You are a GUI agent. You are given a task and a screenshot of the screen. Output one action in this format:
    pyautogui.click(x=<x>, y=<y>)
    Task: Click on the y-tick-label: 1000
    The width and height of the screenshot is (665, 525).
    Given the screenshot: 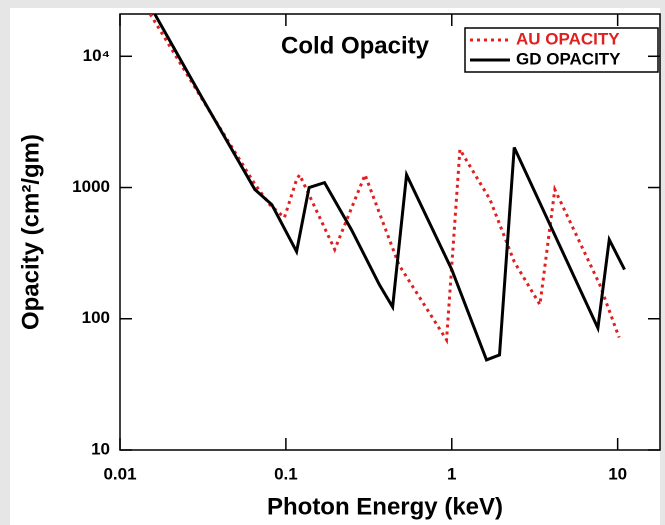 What is the action you would take?
    pyautogui.click(x=91, y=186)
    